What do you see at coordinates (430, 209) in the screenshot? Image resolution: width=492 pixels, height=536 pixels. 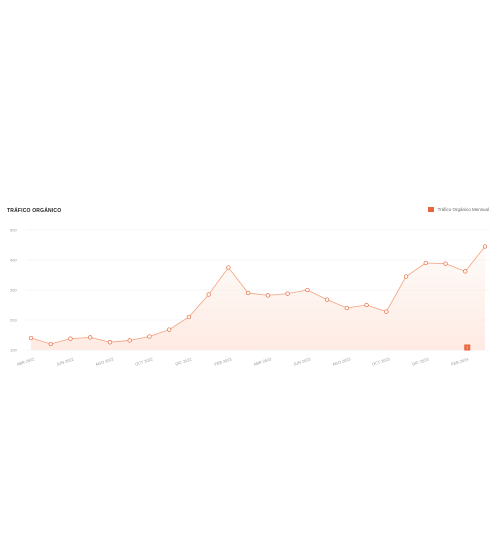 I see `legend-swatch` at bounding box center [430, 209].